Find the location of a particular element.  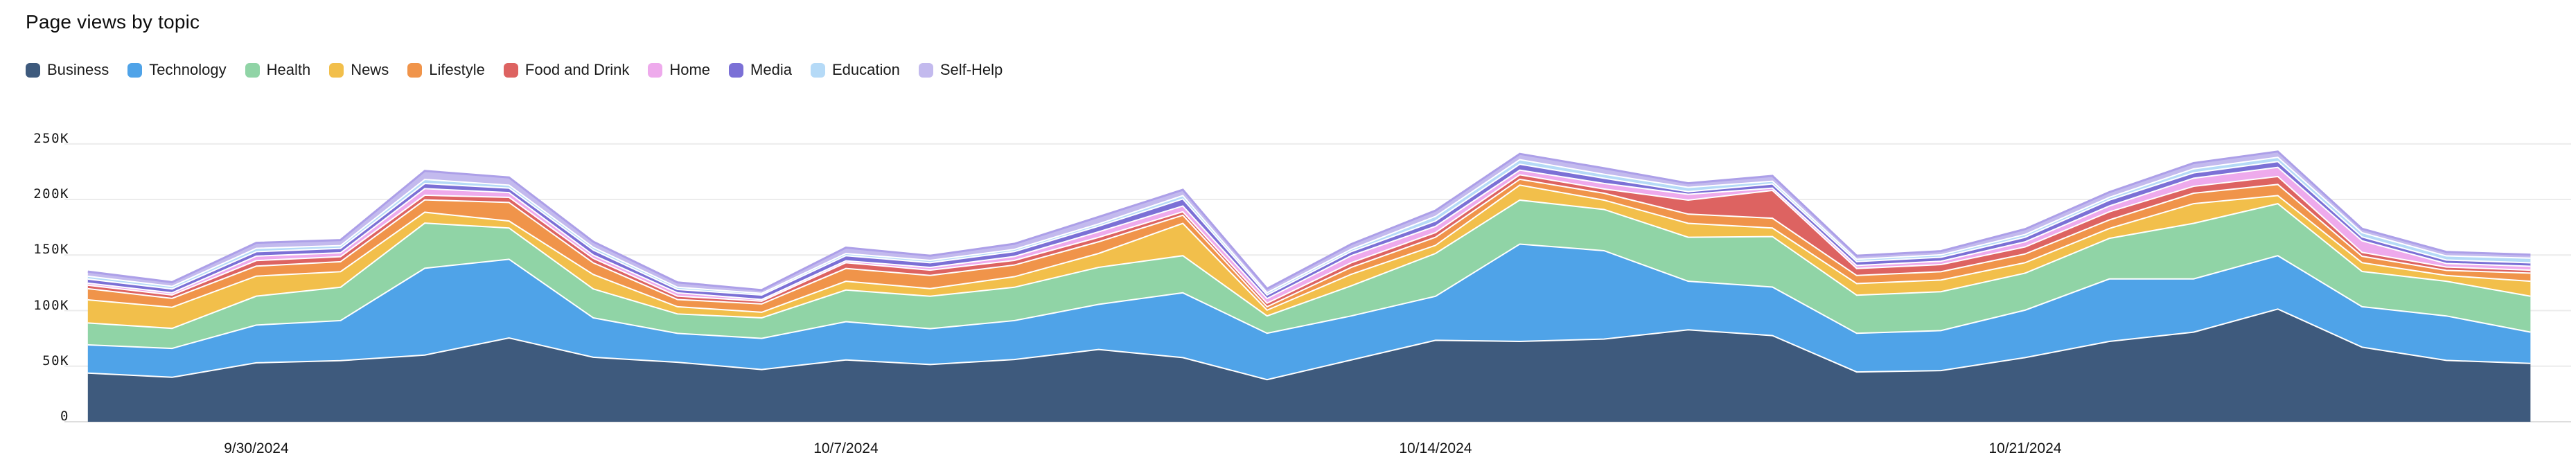

legend-item-news: News is located at coordinates (359, 70).